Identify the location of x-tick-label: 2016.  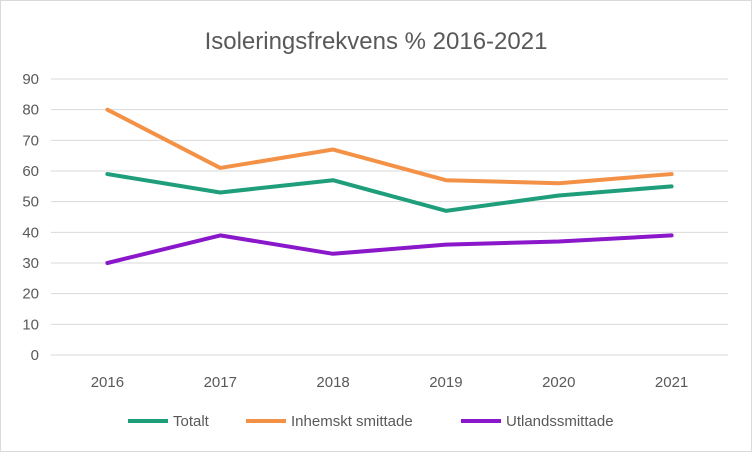
(107, 382).